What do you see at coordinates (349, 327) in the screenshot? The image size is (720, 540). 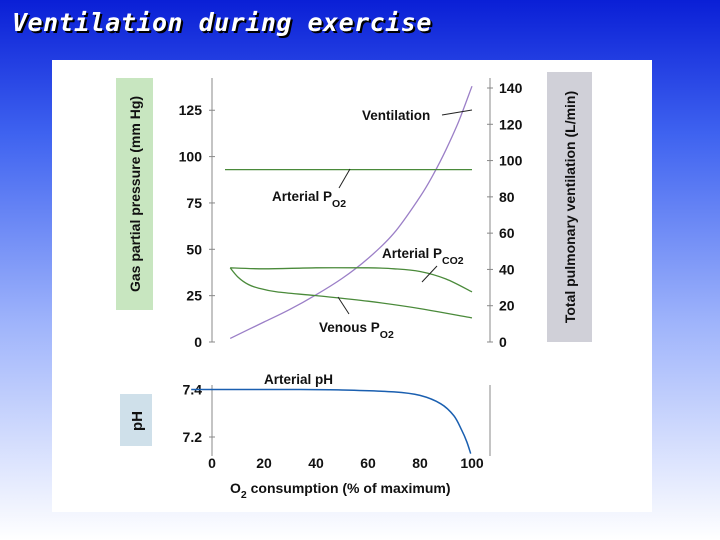 I see `venous-po2-annotation-main: Venous P` at bounding box center [349, 327].